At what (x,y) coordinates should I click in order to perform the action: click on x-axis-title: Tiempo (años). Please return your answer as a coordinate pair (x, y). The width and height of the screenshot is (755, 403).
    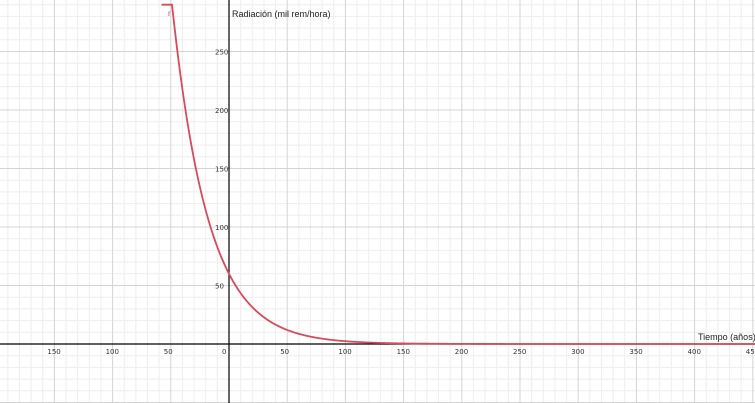
    Looking at the image, I should click on (726, 337).